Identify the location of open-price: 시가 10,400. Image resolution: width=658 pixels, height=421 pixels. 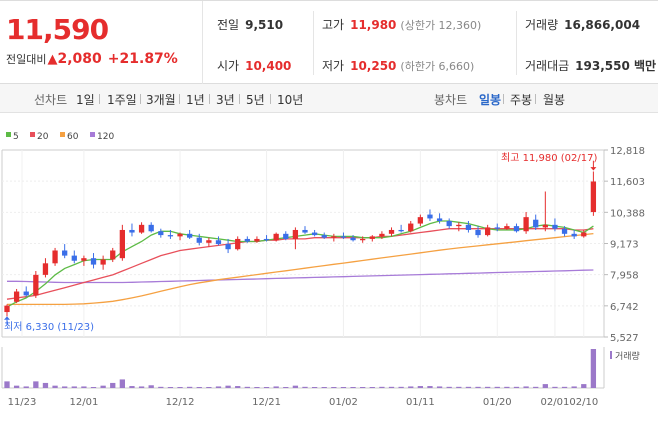
(254, 66).